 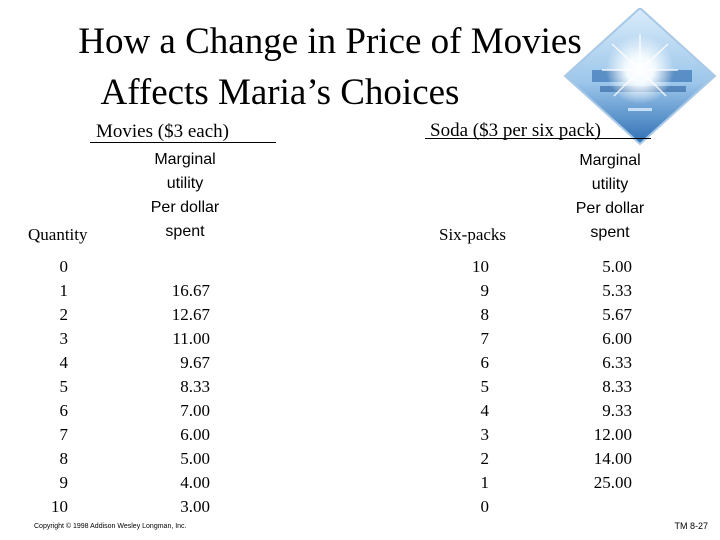 What do you see at coordinates (485, 410) in the screenshot?
I see `soda-quantity-cell: 4` at bounding box center [485, 410].